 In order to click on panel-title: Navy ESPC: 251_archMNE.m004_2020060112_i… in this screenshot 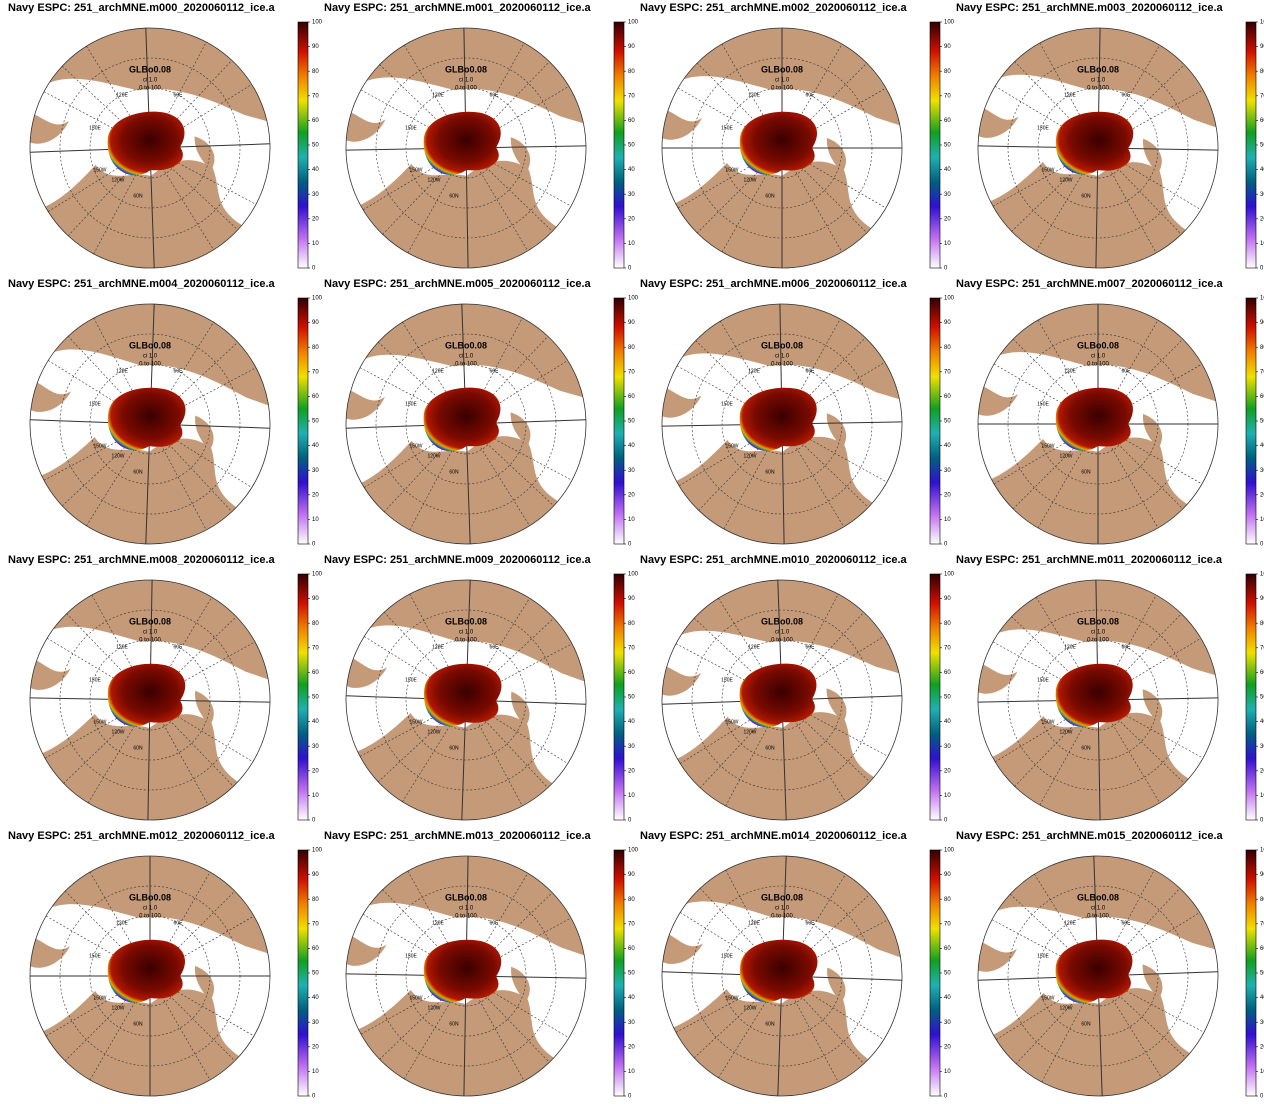, I will do `click(142, 284)`.